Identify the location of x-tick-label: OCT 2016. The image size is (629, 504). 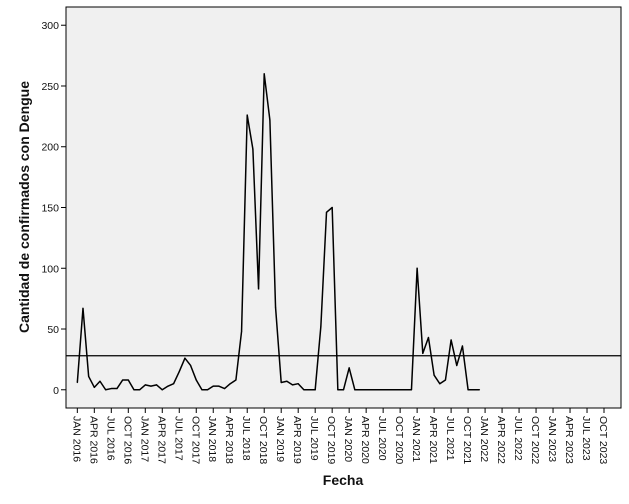
(127, 440).